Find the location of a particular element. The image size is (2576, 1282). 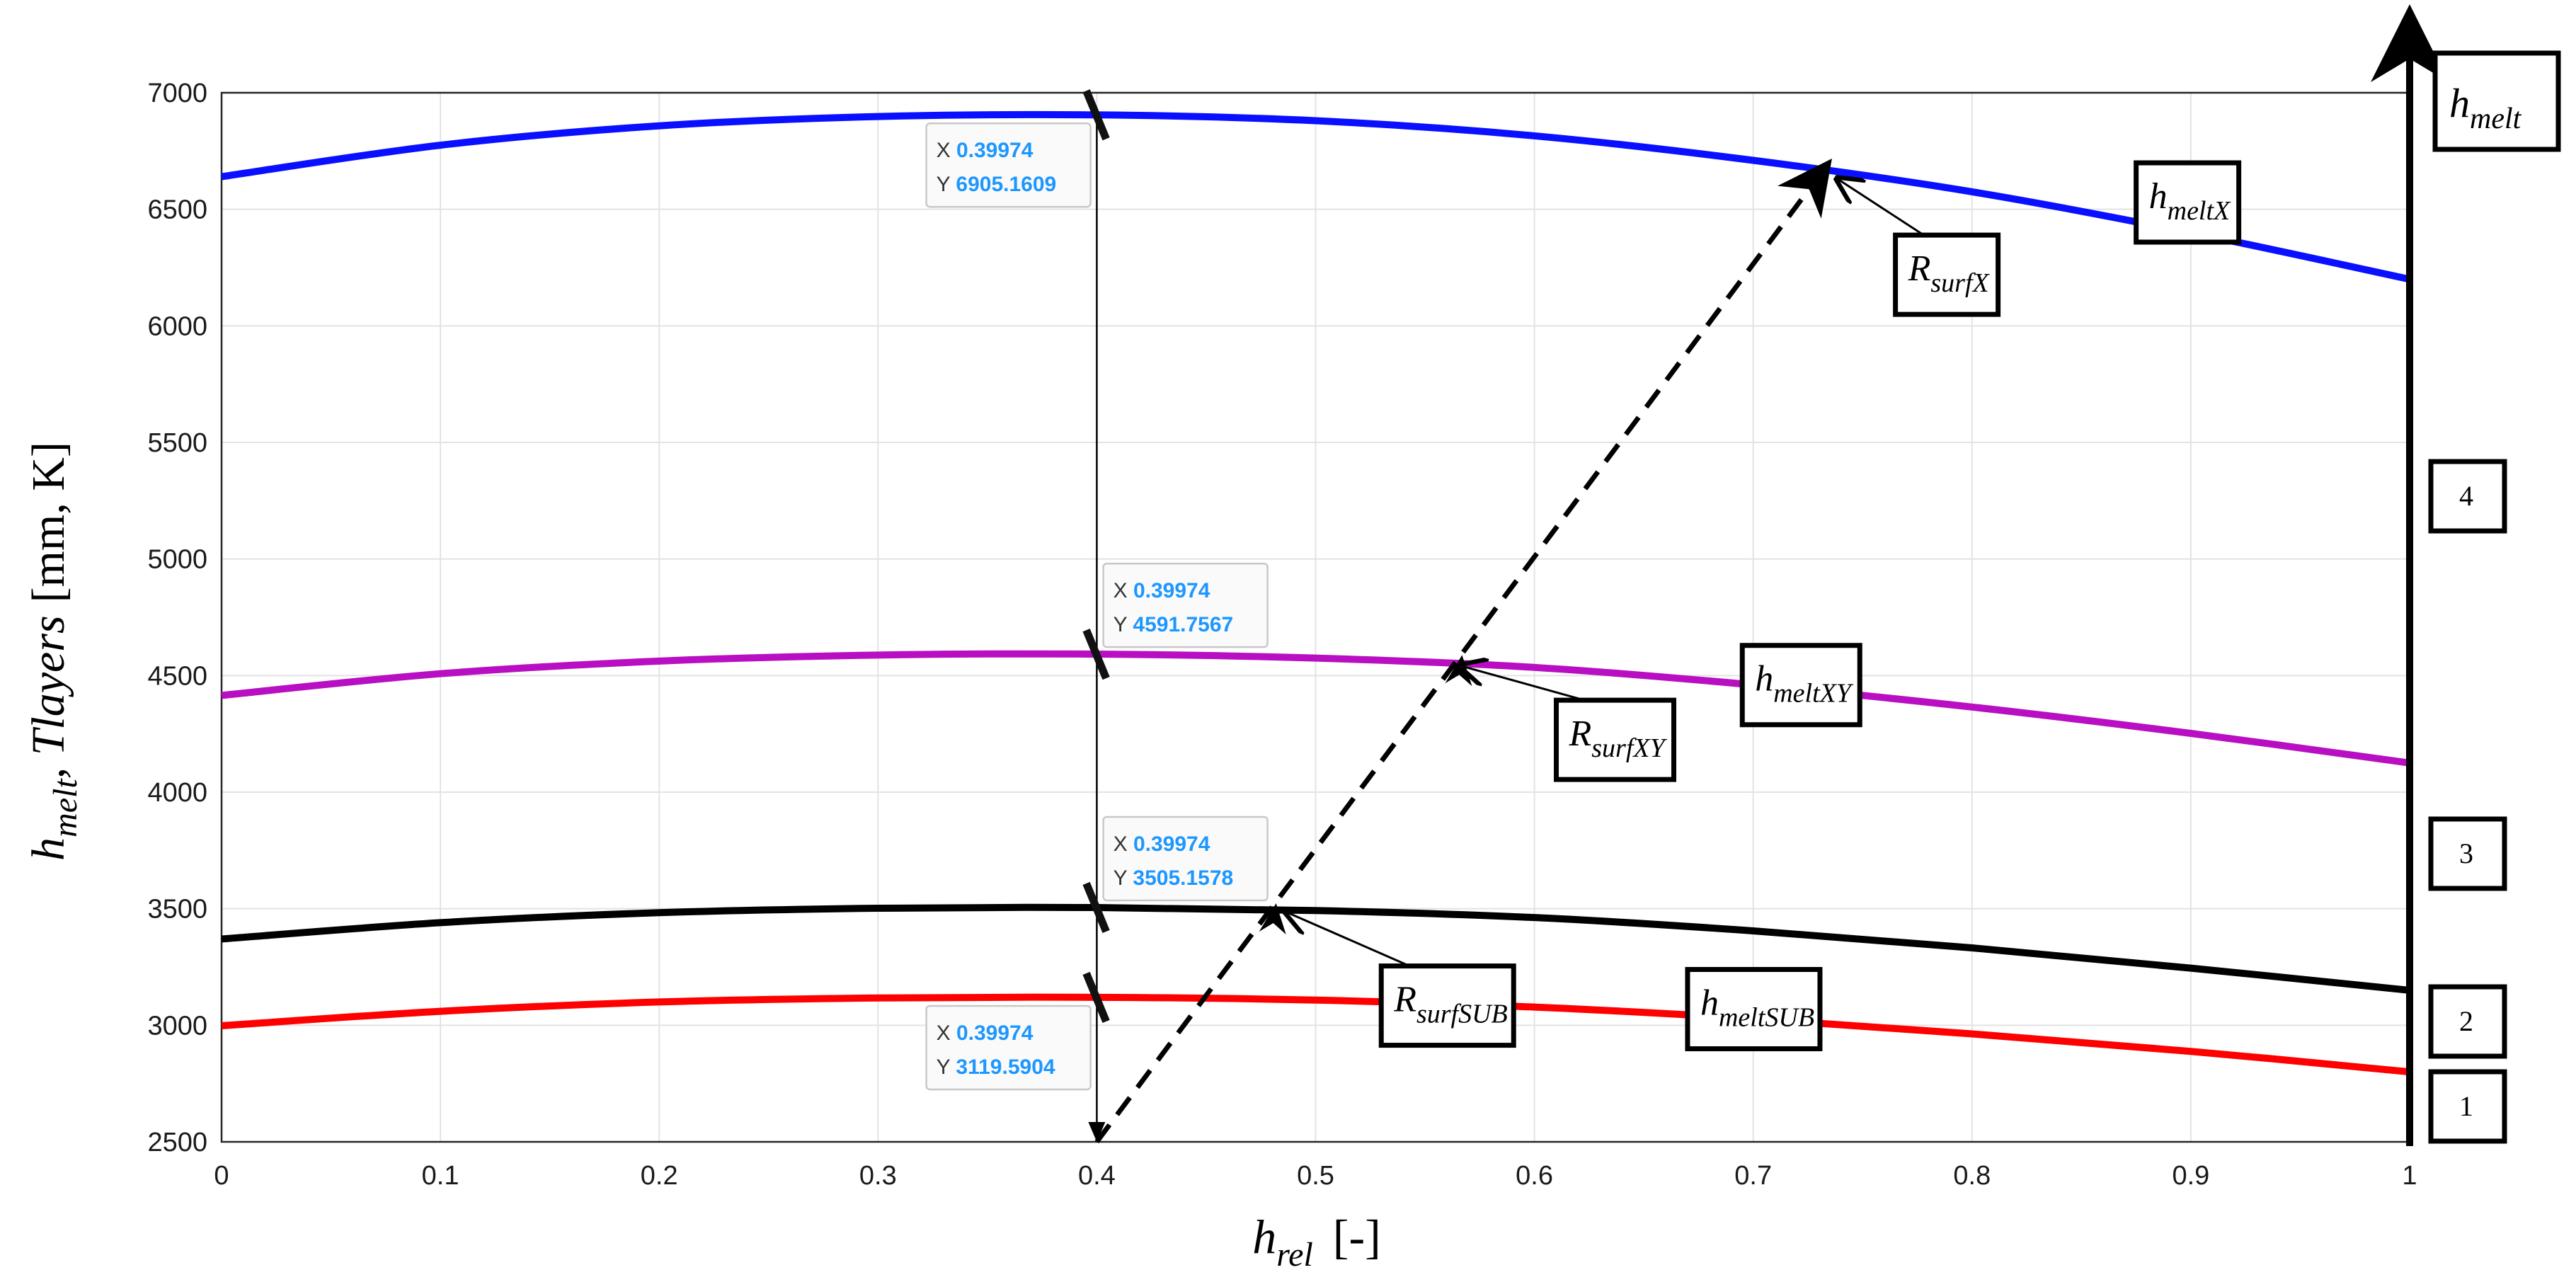

y-tick-label: 4000 is located at coordinates (177, 793).